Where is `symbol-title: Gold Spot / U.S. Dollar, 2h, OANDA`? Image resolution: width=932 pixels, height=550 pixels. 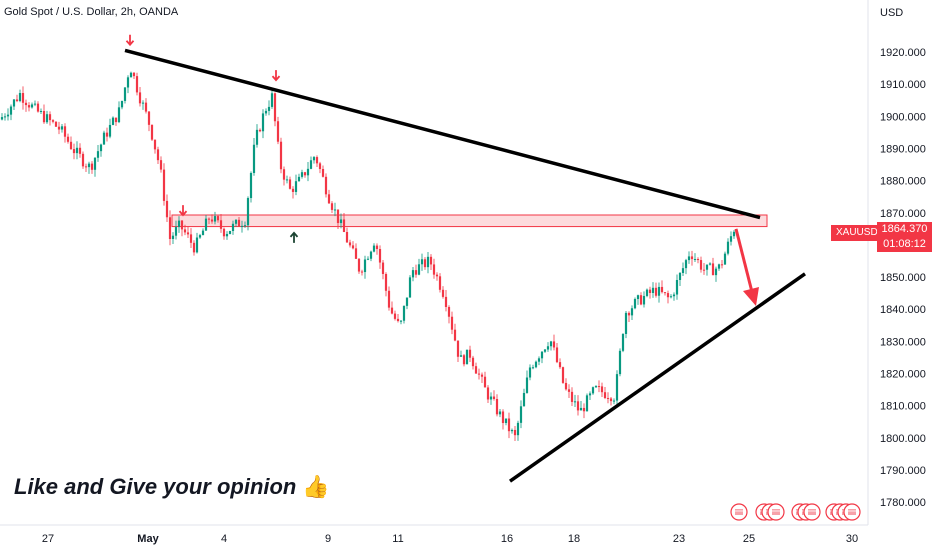 symbol-title: Gold Spot / U.S. Dollar, 2h, OANDA is located at coordinates (91, 12).